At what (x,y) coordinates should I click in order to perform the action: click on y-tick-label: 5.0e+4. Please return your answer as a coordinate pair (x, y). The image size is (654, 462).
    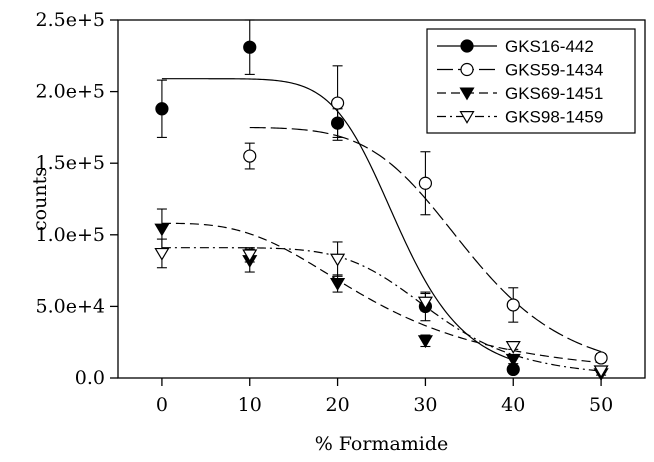
    Looking at the image, I should click on (70, 306).